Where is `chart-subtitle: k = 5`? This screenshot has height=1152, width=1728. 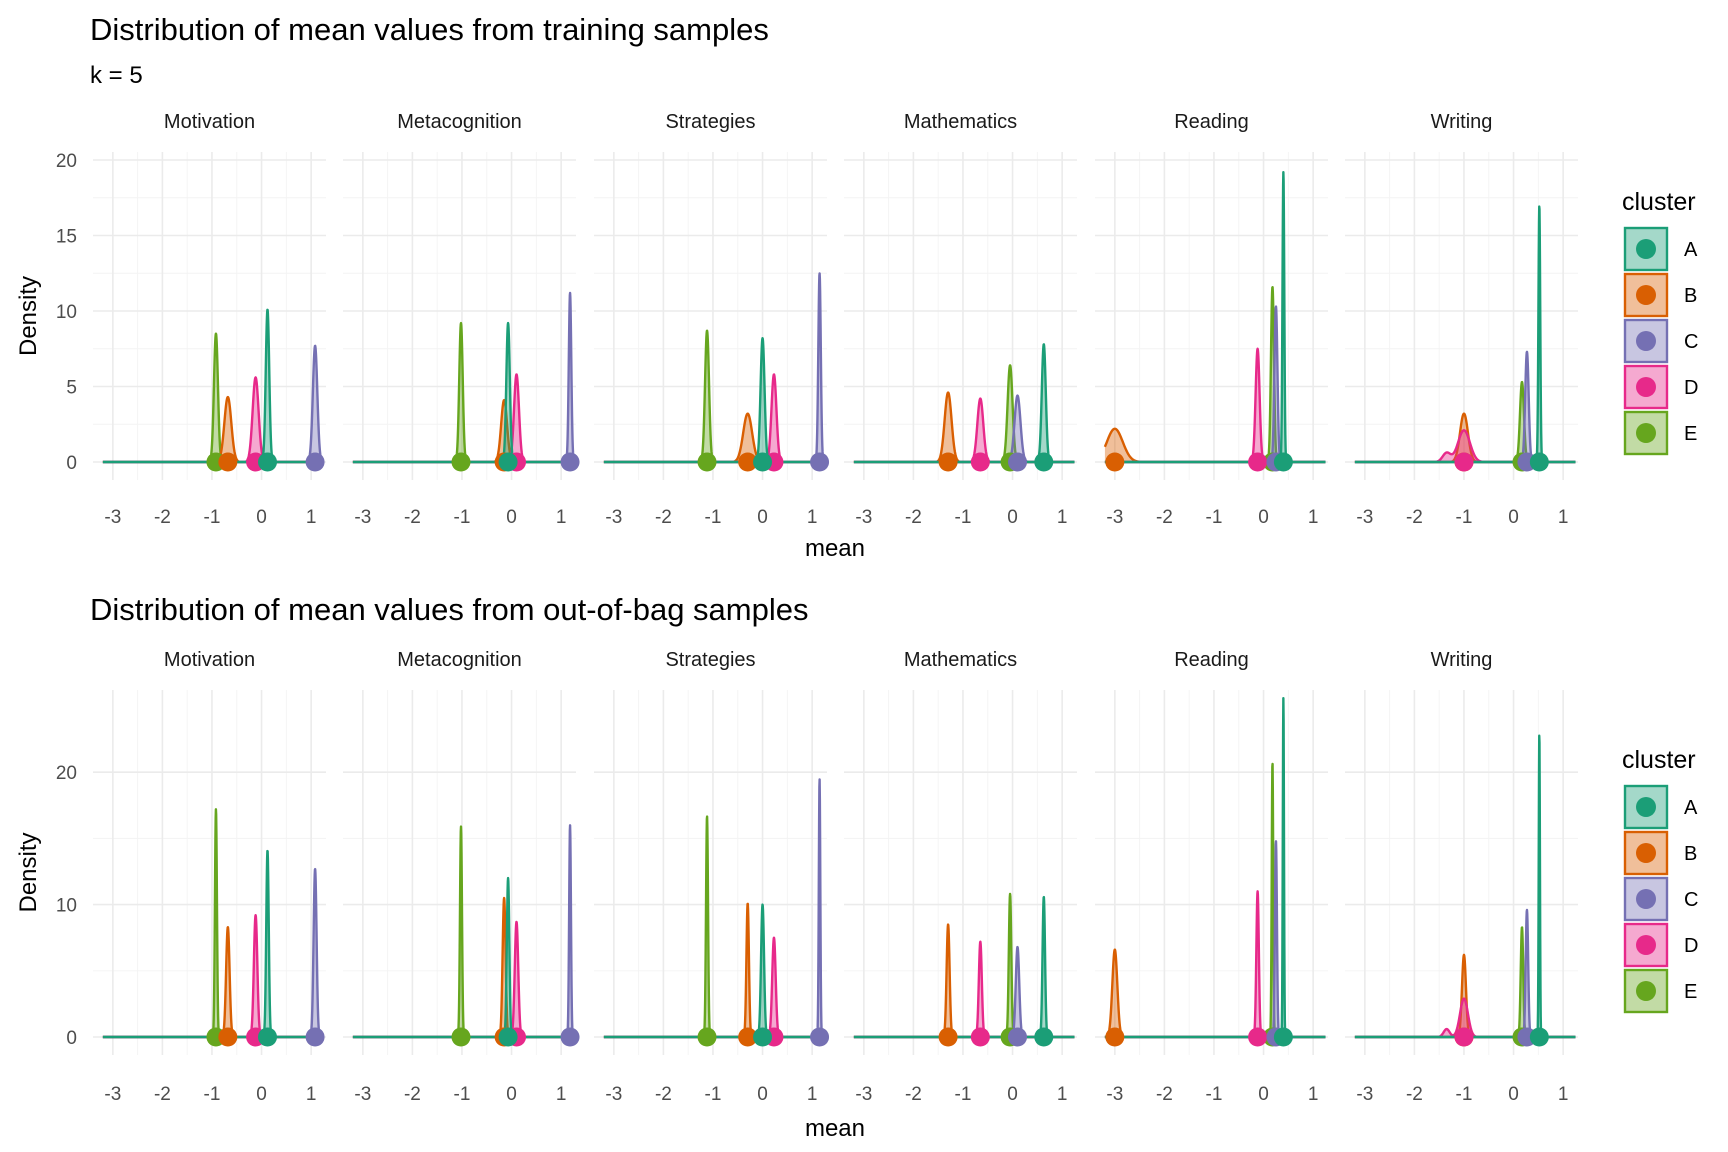 chart-subtitle: k = 5 is located at coordinates (116, 75).